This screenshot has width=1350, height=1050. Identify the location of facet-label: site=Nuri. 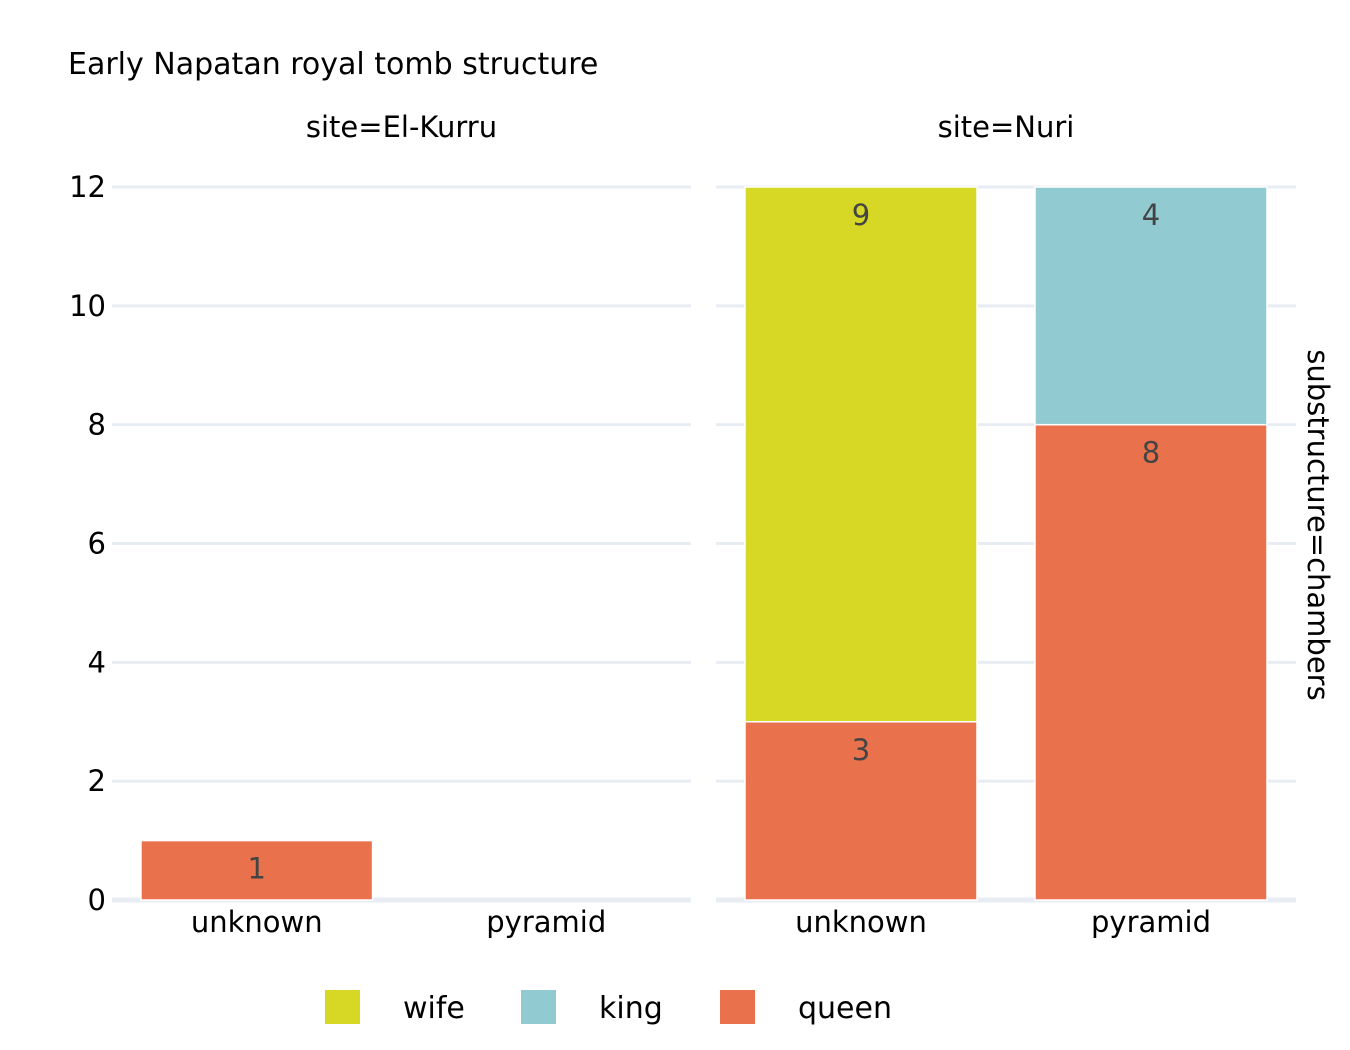
(1006, 127).